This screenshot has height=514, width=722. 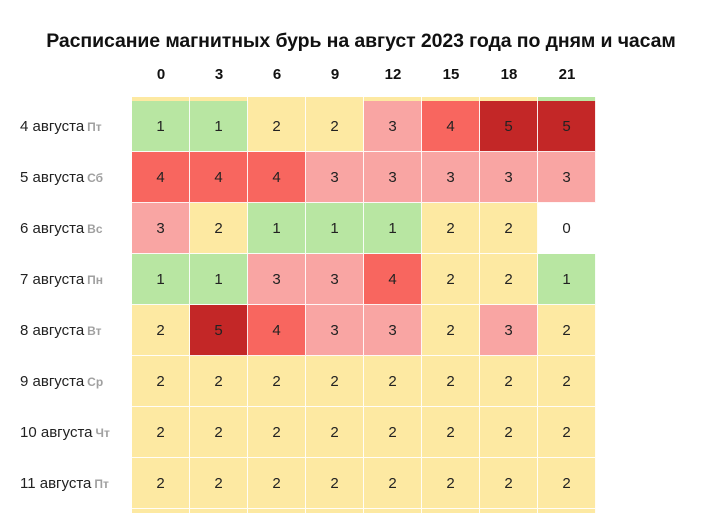 I want to click on row-label: 11 августа Пт, so click(x=64, y=483).